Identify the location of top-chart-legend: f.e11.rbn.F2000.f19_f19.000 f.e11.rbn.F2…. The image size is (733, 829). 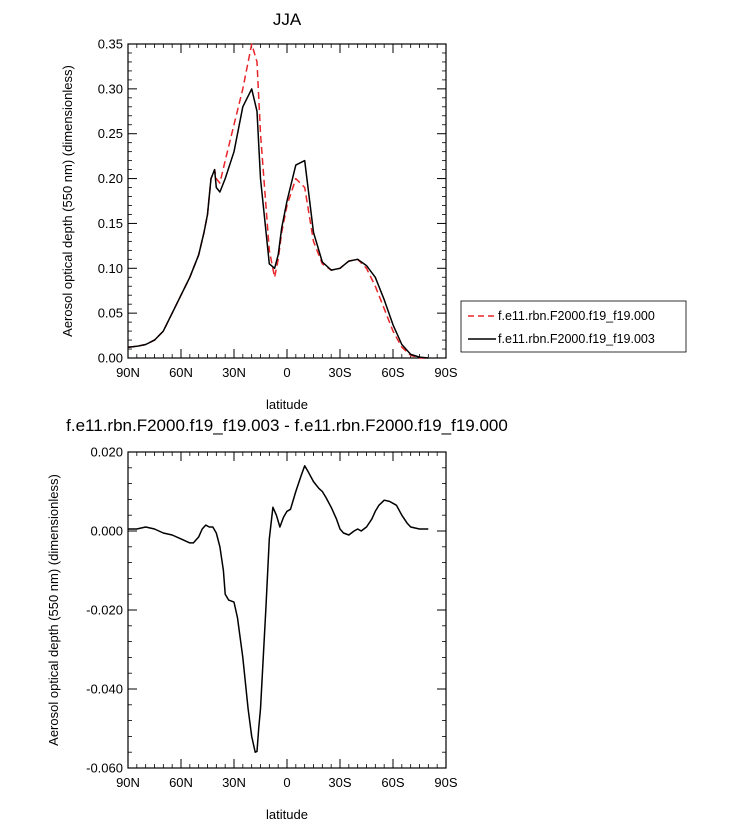
(573, 326).